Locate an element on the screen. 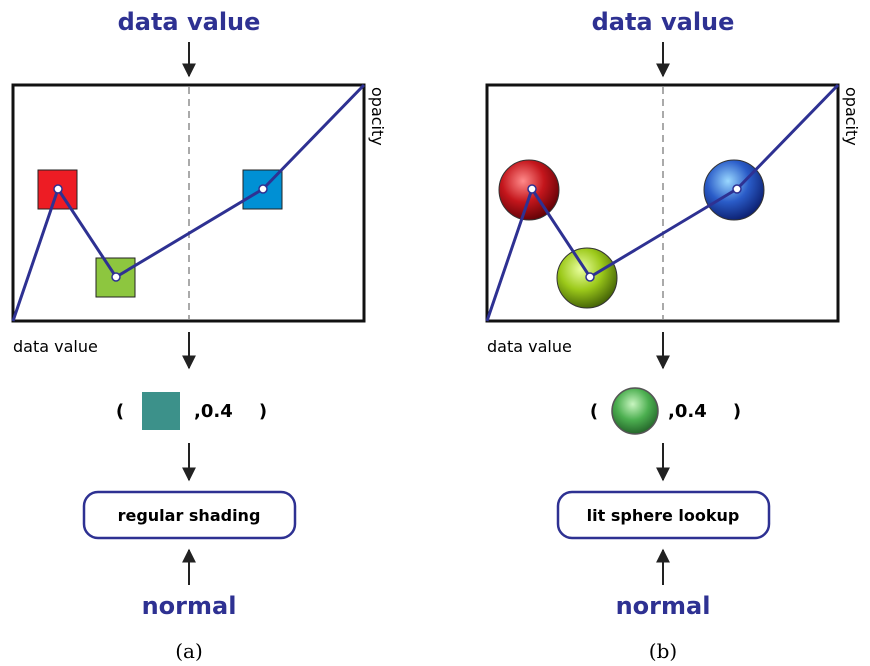  caption: (a) is located at coordinates (189, 651).